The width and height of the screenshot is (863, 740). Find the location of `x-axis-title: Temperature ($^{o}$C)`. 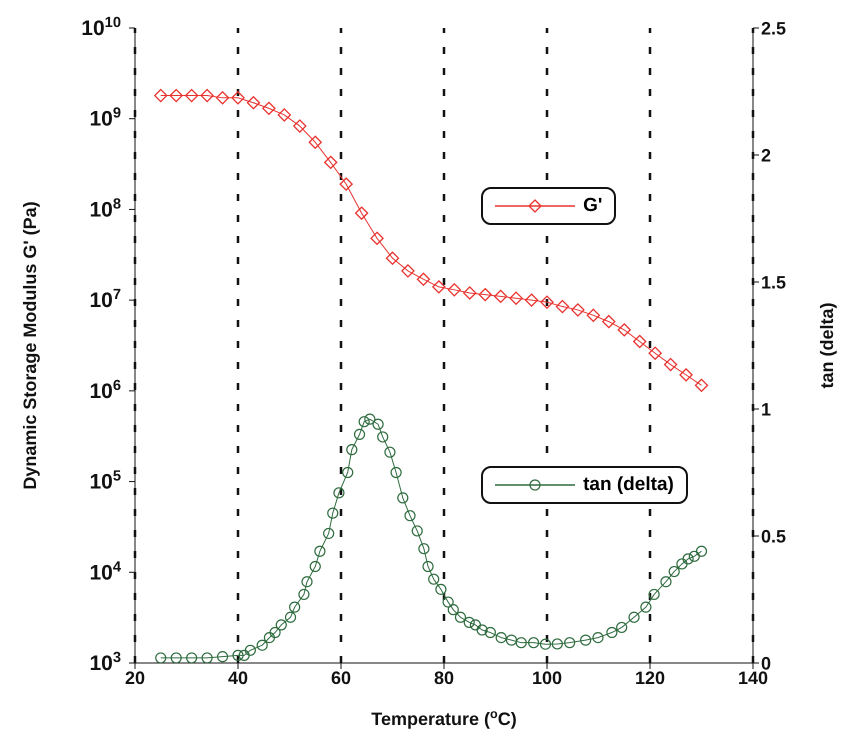

x-axis-title: Temperature ($^{o}$C) is located at coordinates (444, 718).